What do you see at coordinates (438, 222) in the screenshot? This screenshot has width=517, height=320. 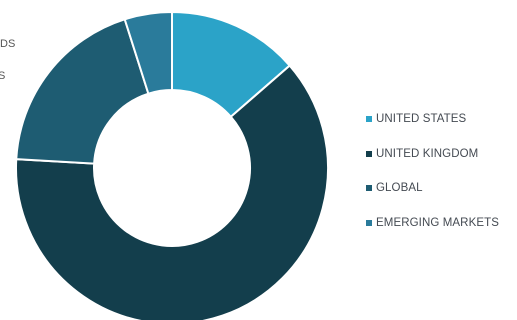 I see `legend-label: EMERGING MARKETS` at bounding box center [438, 222].